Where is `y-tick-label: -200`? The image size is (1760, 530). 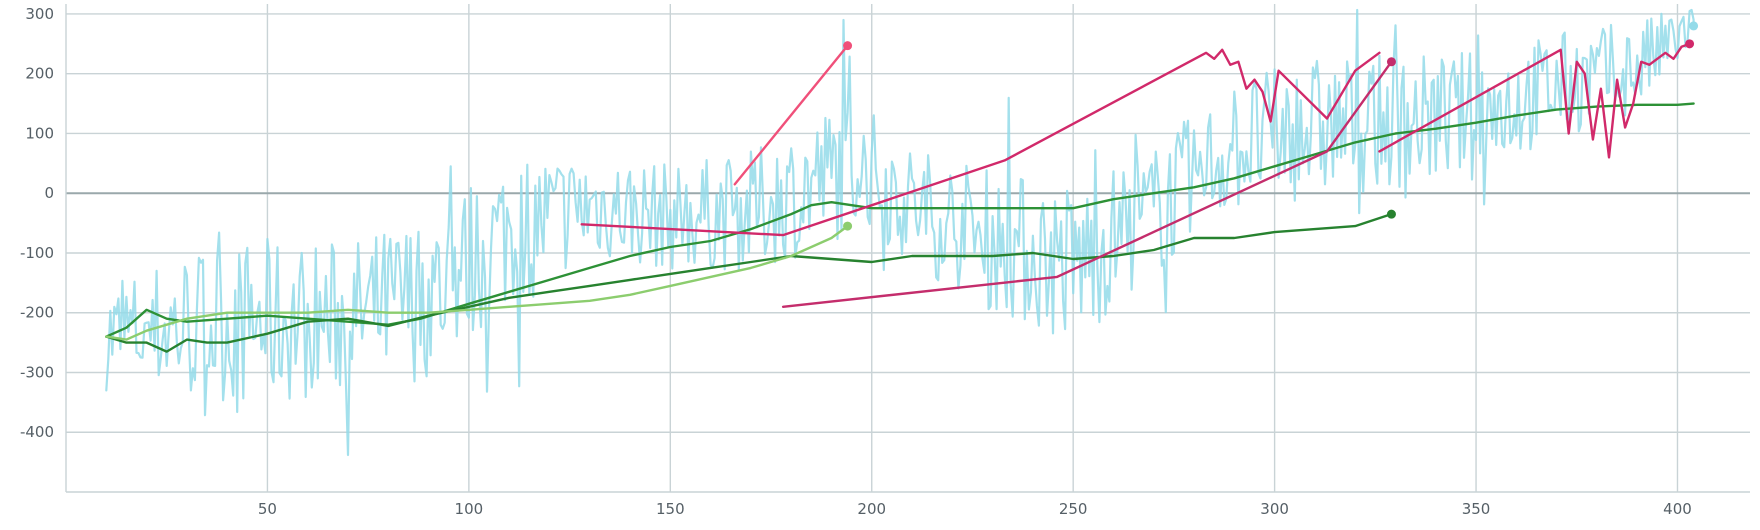
y-tick-label: -200 is located at coordinates (37, 313).